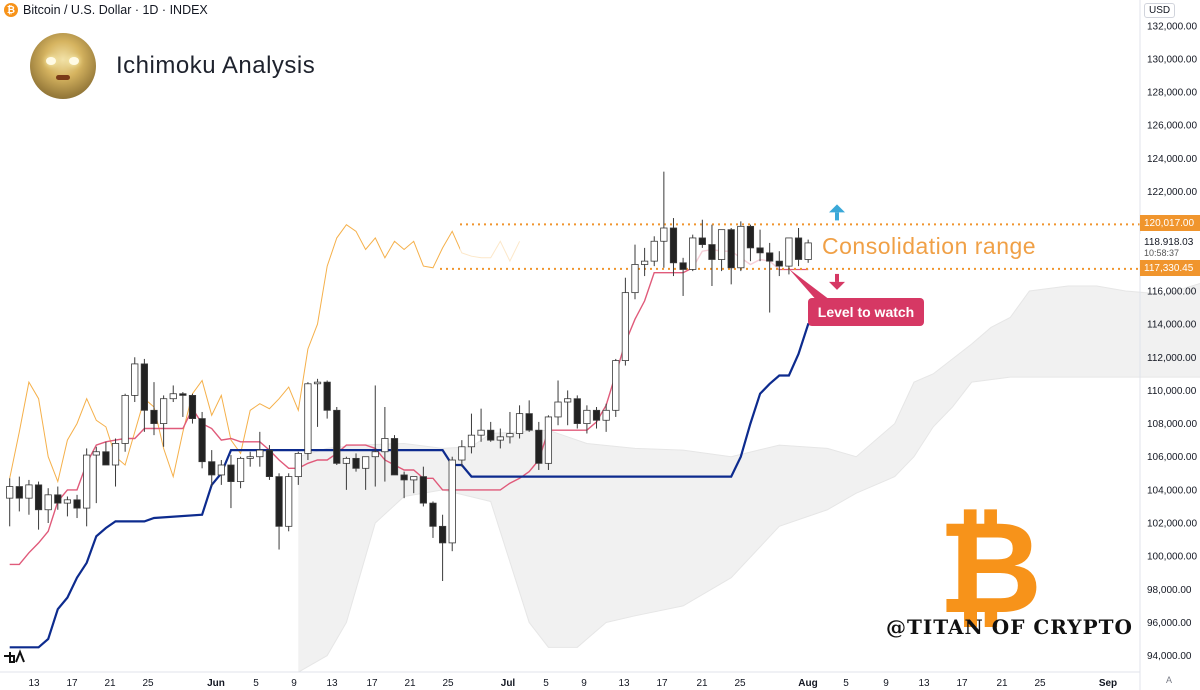  What do you see at coordinates (72, 683) in the screenshot?
I see `time-tick-label: 17` at bounding box center [72, 683].